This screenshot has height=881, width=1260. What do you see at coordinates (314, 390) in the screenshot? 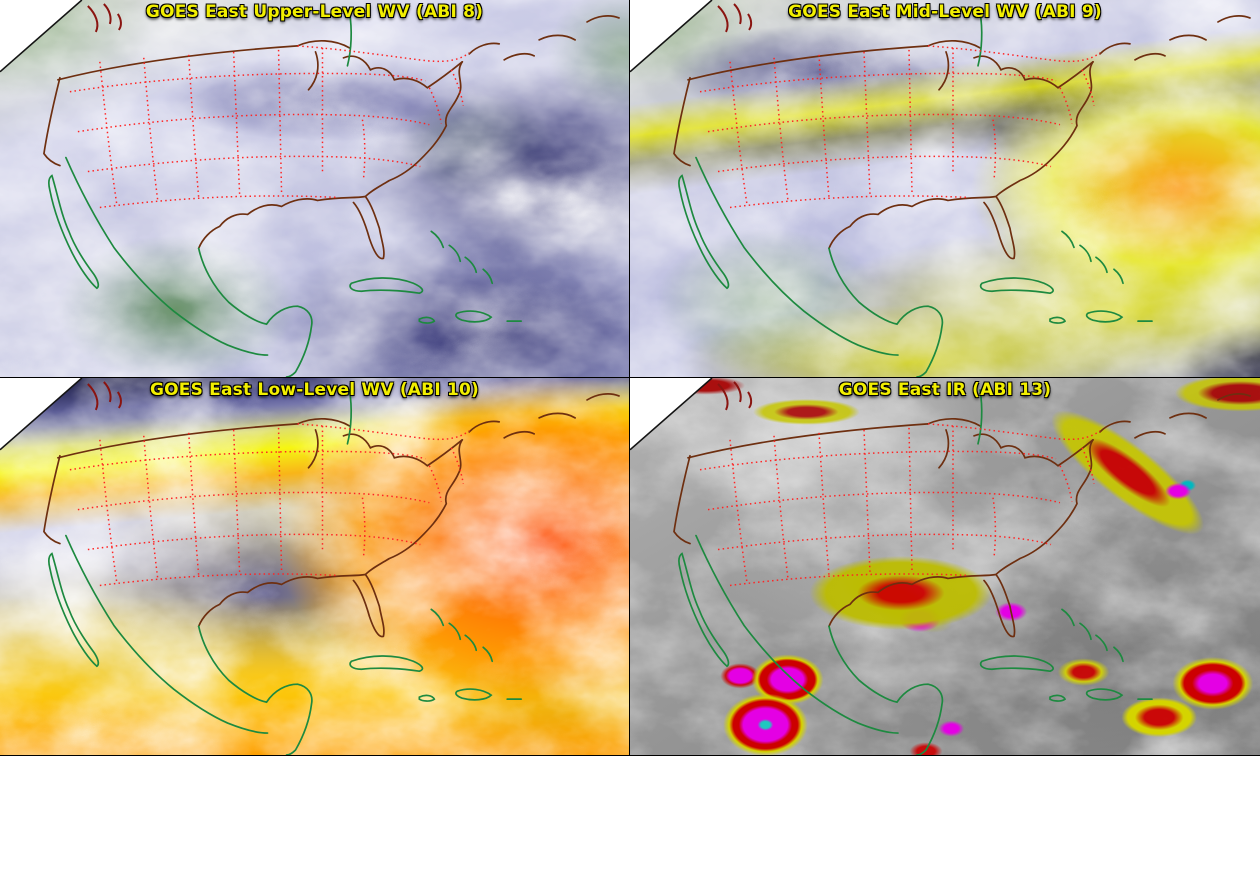
I see `panel-title: GOES East Low-Level WV (ABI 10)` at bounding box center [314, 390].